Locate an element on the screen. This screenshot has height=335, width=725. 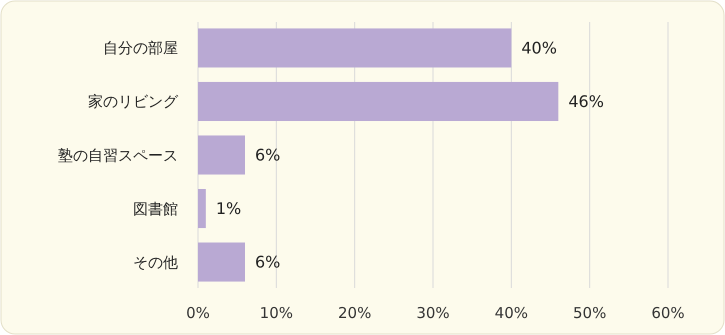
x-tick-label: 50% is located at coordinates (589, 313).